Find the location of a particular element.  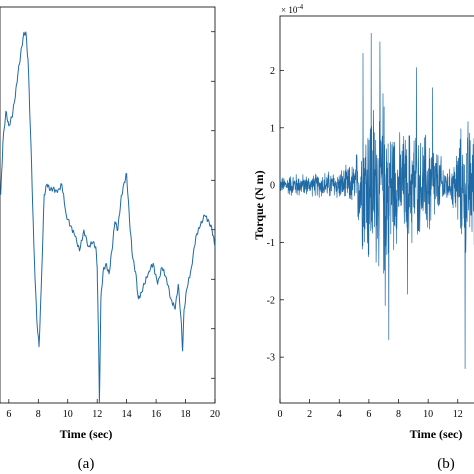

panel-a-x-tick-label: 6 is located at coordinates (8, 414).